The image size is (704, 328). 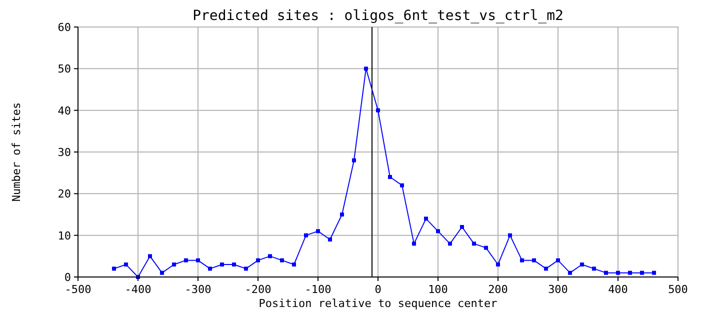 I want to click on y-tick-label: 60, so click(x=64, y=27).